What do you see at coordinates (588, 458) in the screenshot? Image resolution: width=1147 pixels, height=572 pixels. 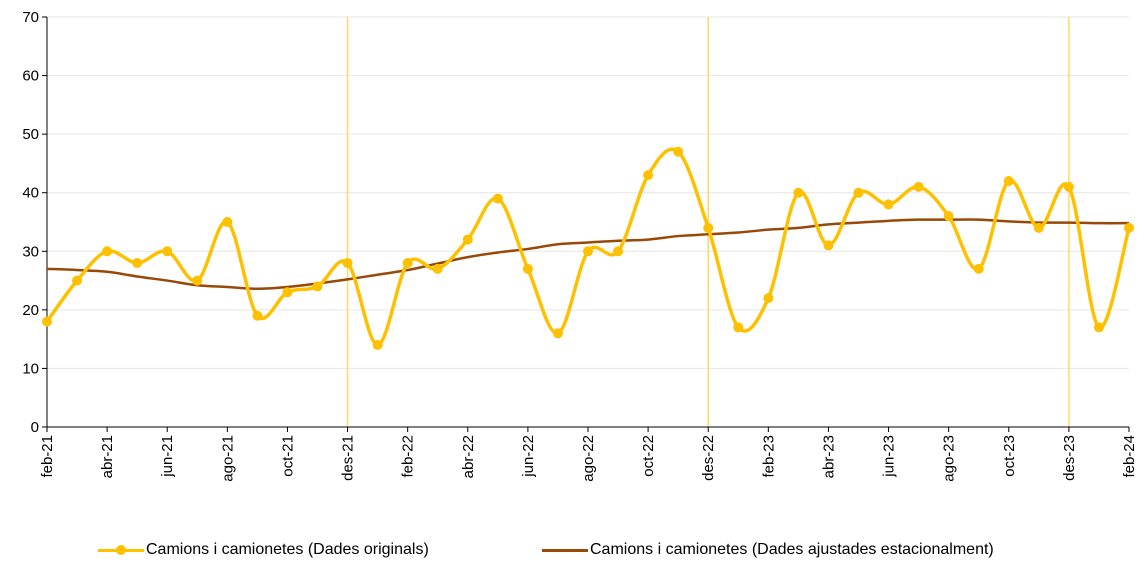 I see `x-tick-label: ago-22` at bounding box center [588, 458].